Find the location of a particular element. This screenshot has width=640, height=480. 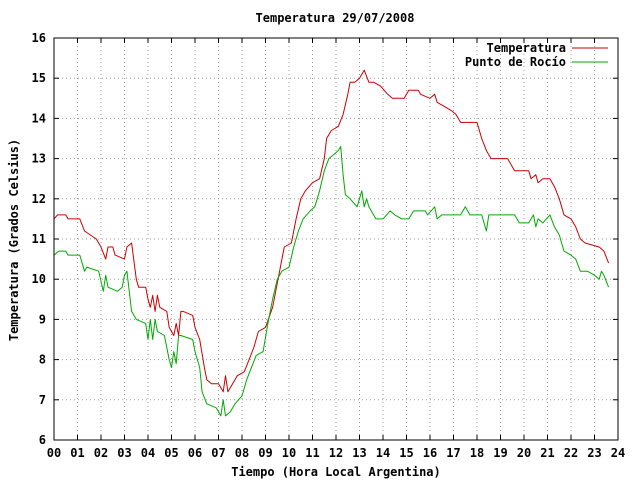

x-tick-label: 20 is located at coordinates (524, 453).